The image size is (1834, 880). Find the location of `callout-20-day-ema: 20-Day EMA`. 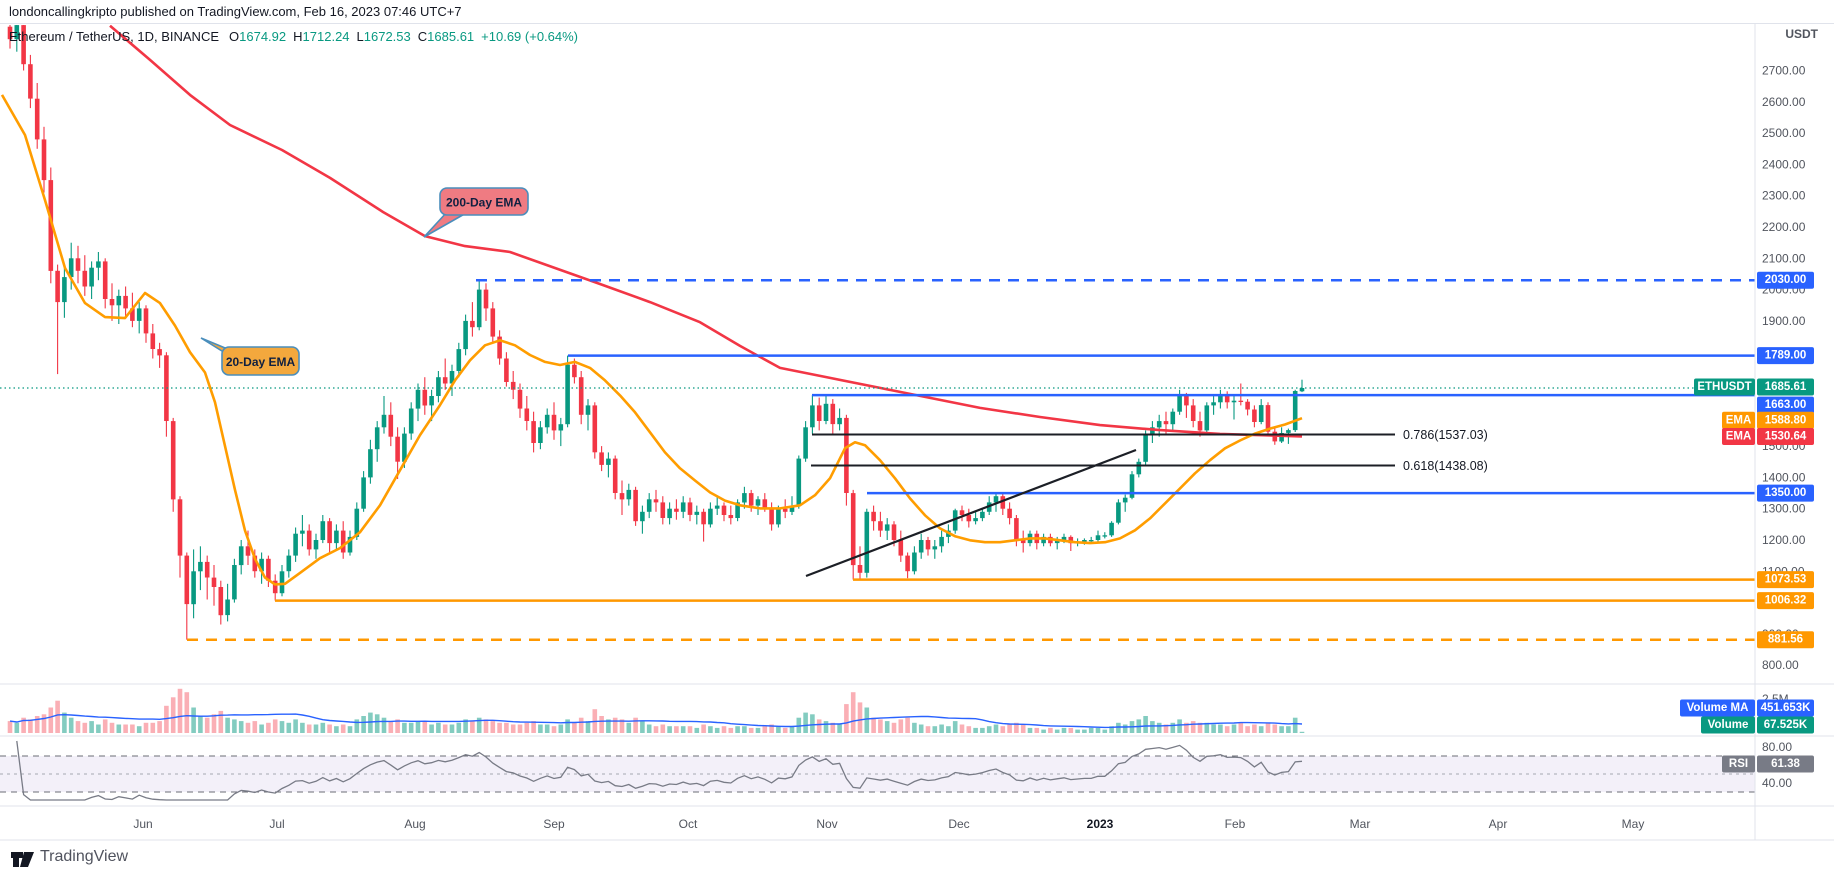

callout-20-day-ema: 20-Day EMA is located at coordinates (250, 356).